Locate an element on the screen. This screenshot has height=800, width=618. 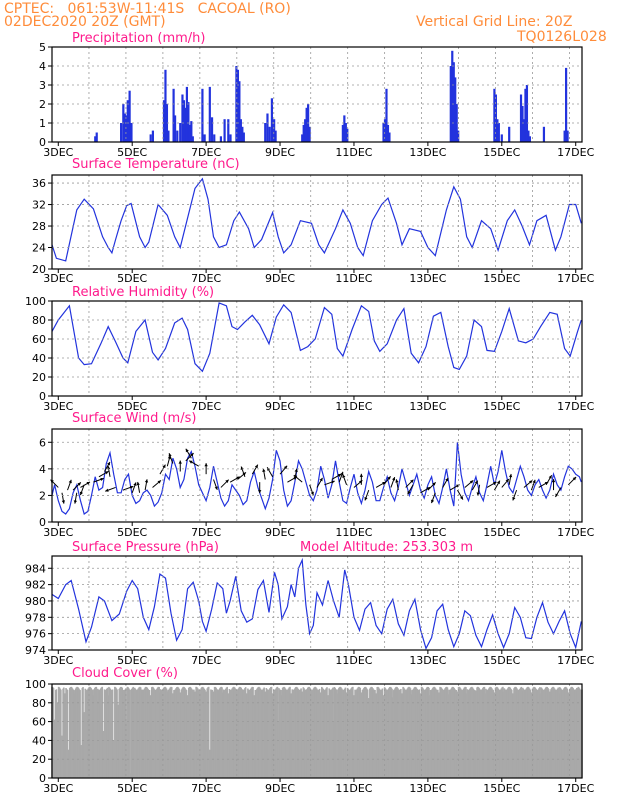
y-tick-label: 24 is located at coordinates (39, 248).